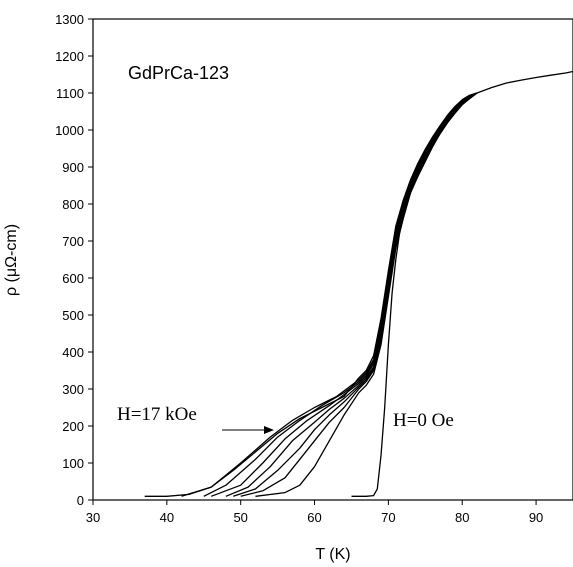 The width and height of the screenshot is (573, 567). I want to click on y-tick-label: 1300, so click(69, 19).